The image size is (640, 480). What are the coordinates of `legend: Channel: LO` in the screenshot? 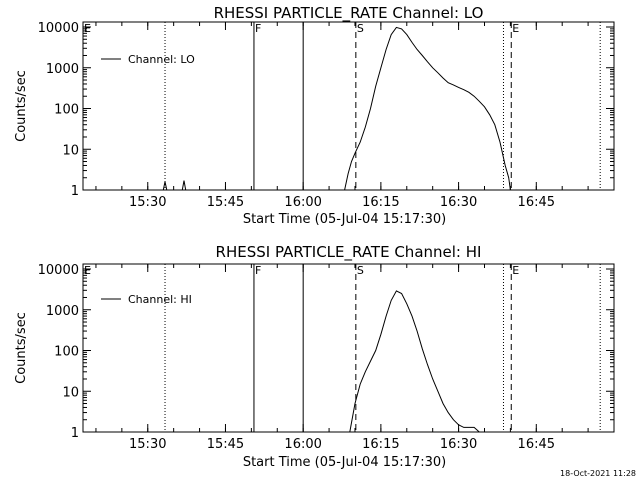 It's located at (148, 59).